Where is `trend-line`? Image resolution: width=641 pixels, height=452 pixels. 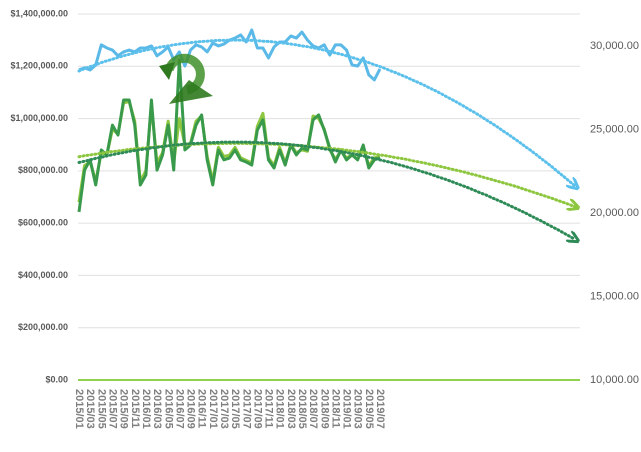
trend-line is located at coordinates (326, 173).